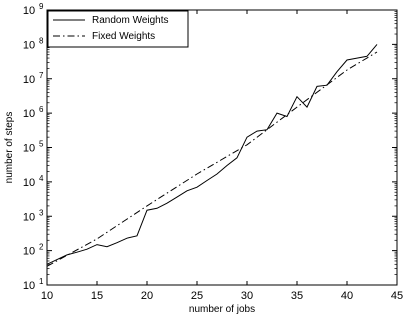  I want to click on y-tick-labels: 10 1 10 2 10 3 10 4 10 5 10 6 10 7 10 8 10 9, so click(33, 147).